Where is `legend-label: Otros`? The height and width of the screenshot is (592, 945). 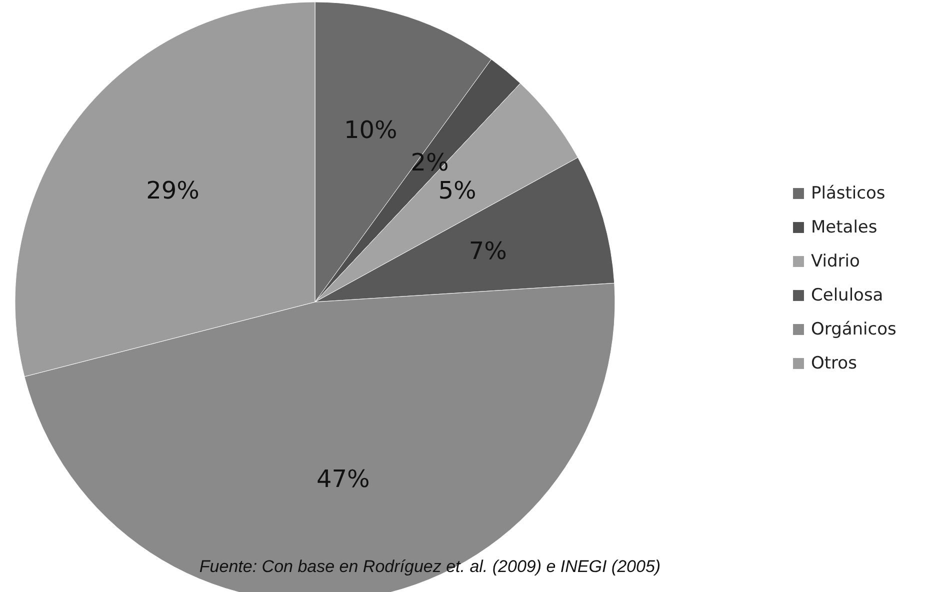 legend-label: Otros is located at coordinates (834, 364).